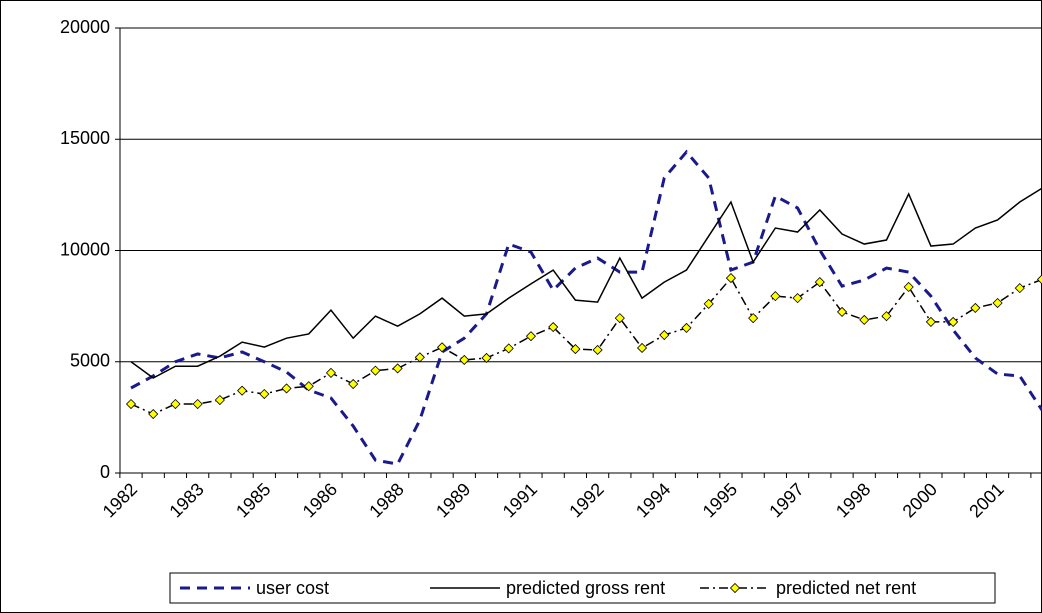 Image resolution: width=1042 pixels, height=613 pixels. I want to click on y-tick-label: 10000, so click(85, 249).